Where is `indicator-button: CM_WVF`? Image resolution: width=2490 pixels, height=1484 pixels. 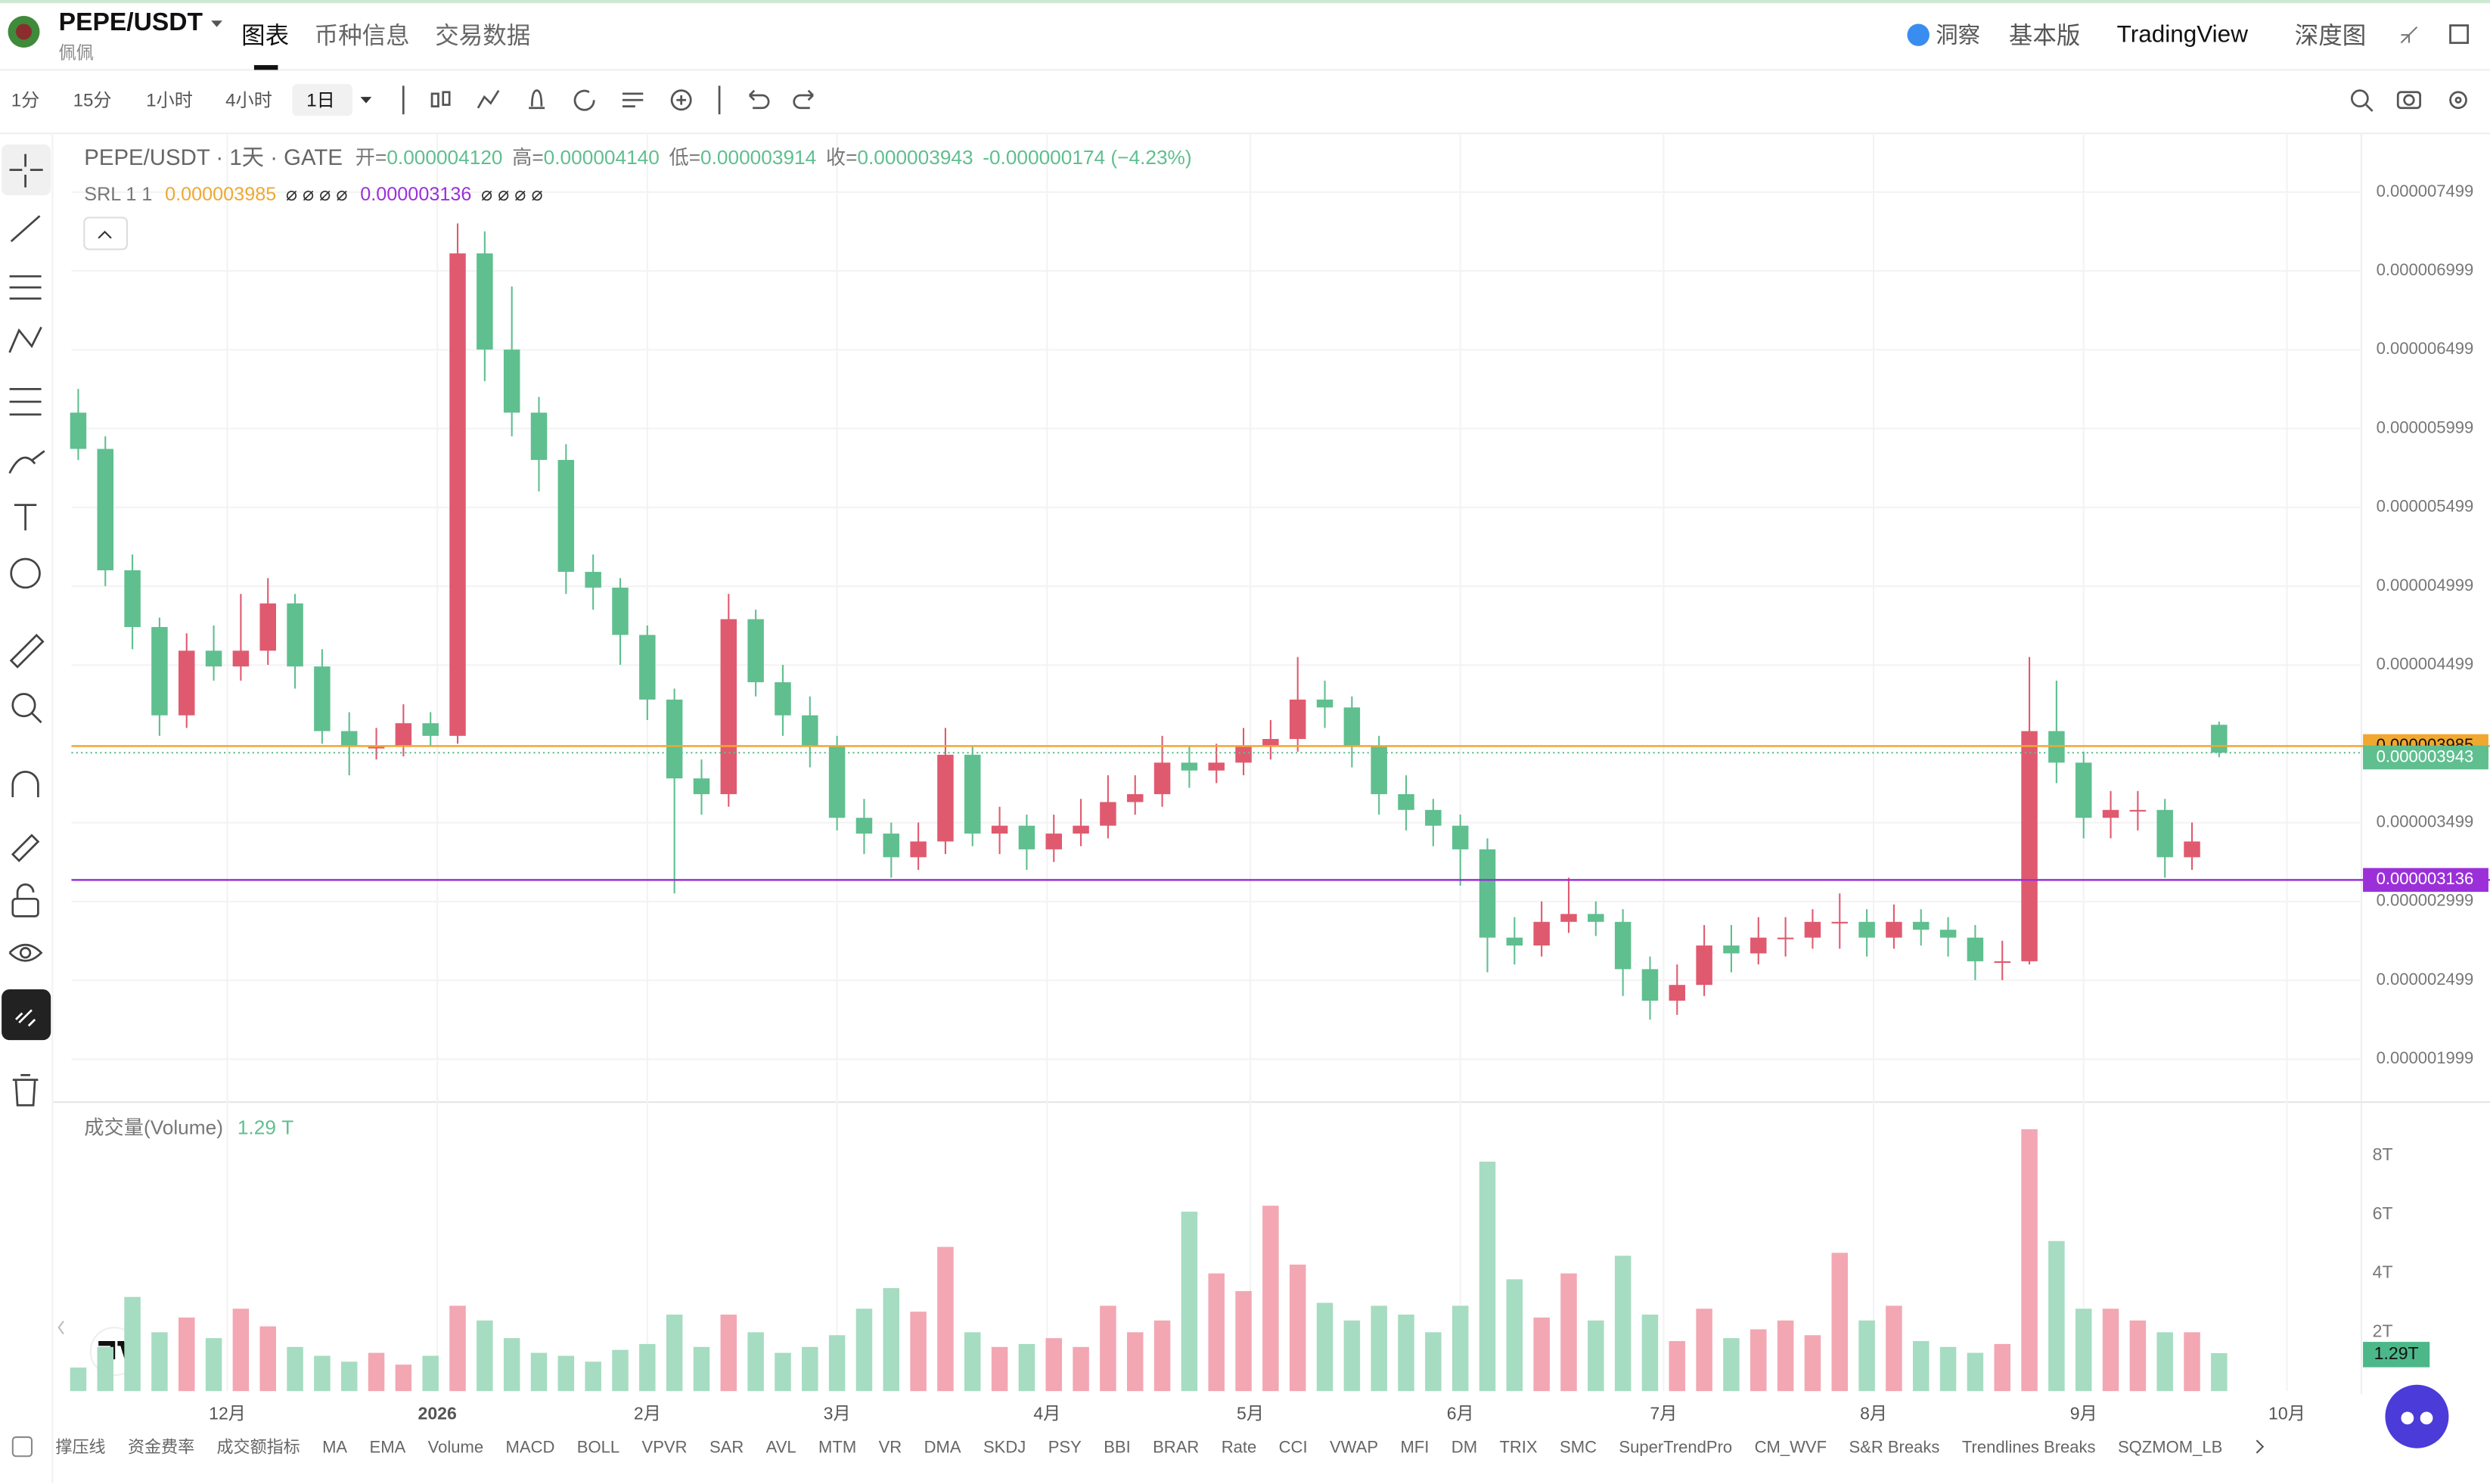
indicator-button: CM_WVF is located at coordinates (1791, 1447).